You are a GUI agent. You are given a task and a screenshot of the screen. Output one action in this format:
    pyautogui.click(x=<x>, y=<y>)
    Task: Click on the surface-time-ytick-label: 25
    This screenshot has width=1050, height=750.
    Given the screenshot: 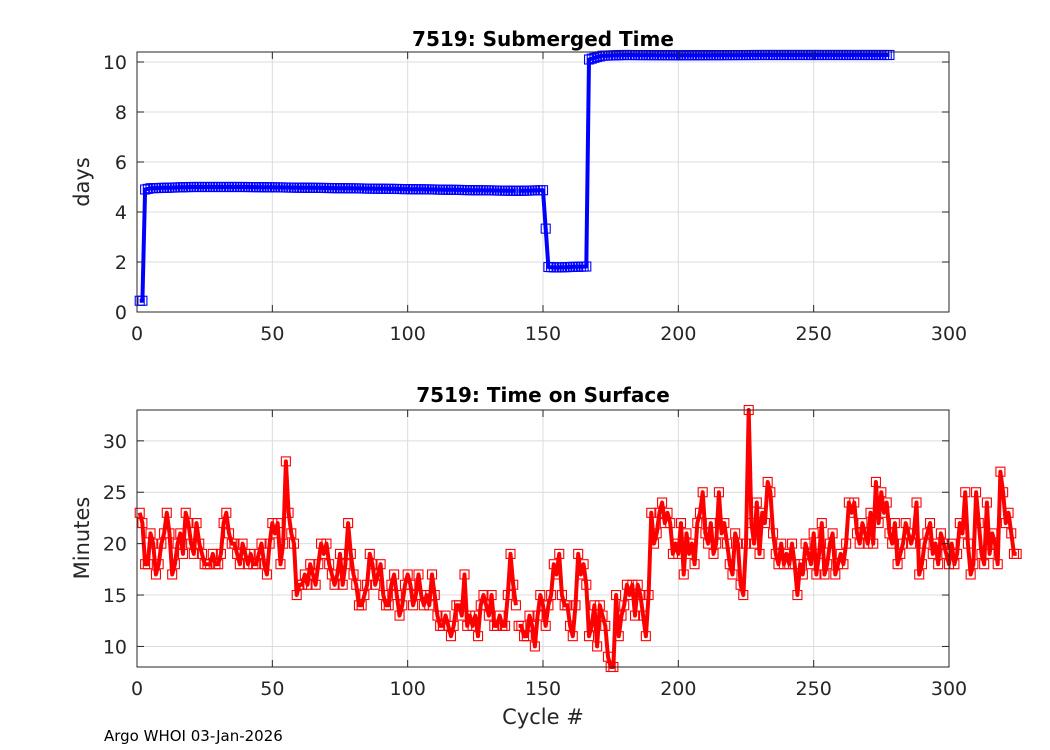 What is the action you would take?
    pyautogui.click(x=115, y=493)
    